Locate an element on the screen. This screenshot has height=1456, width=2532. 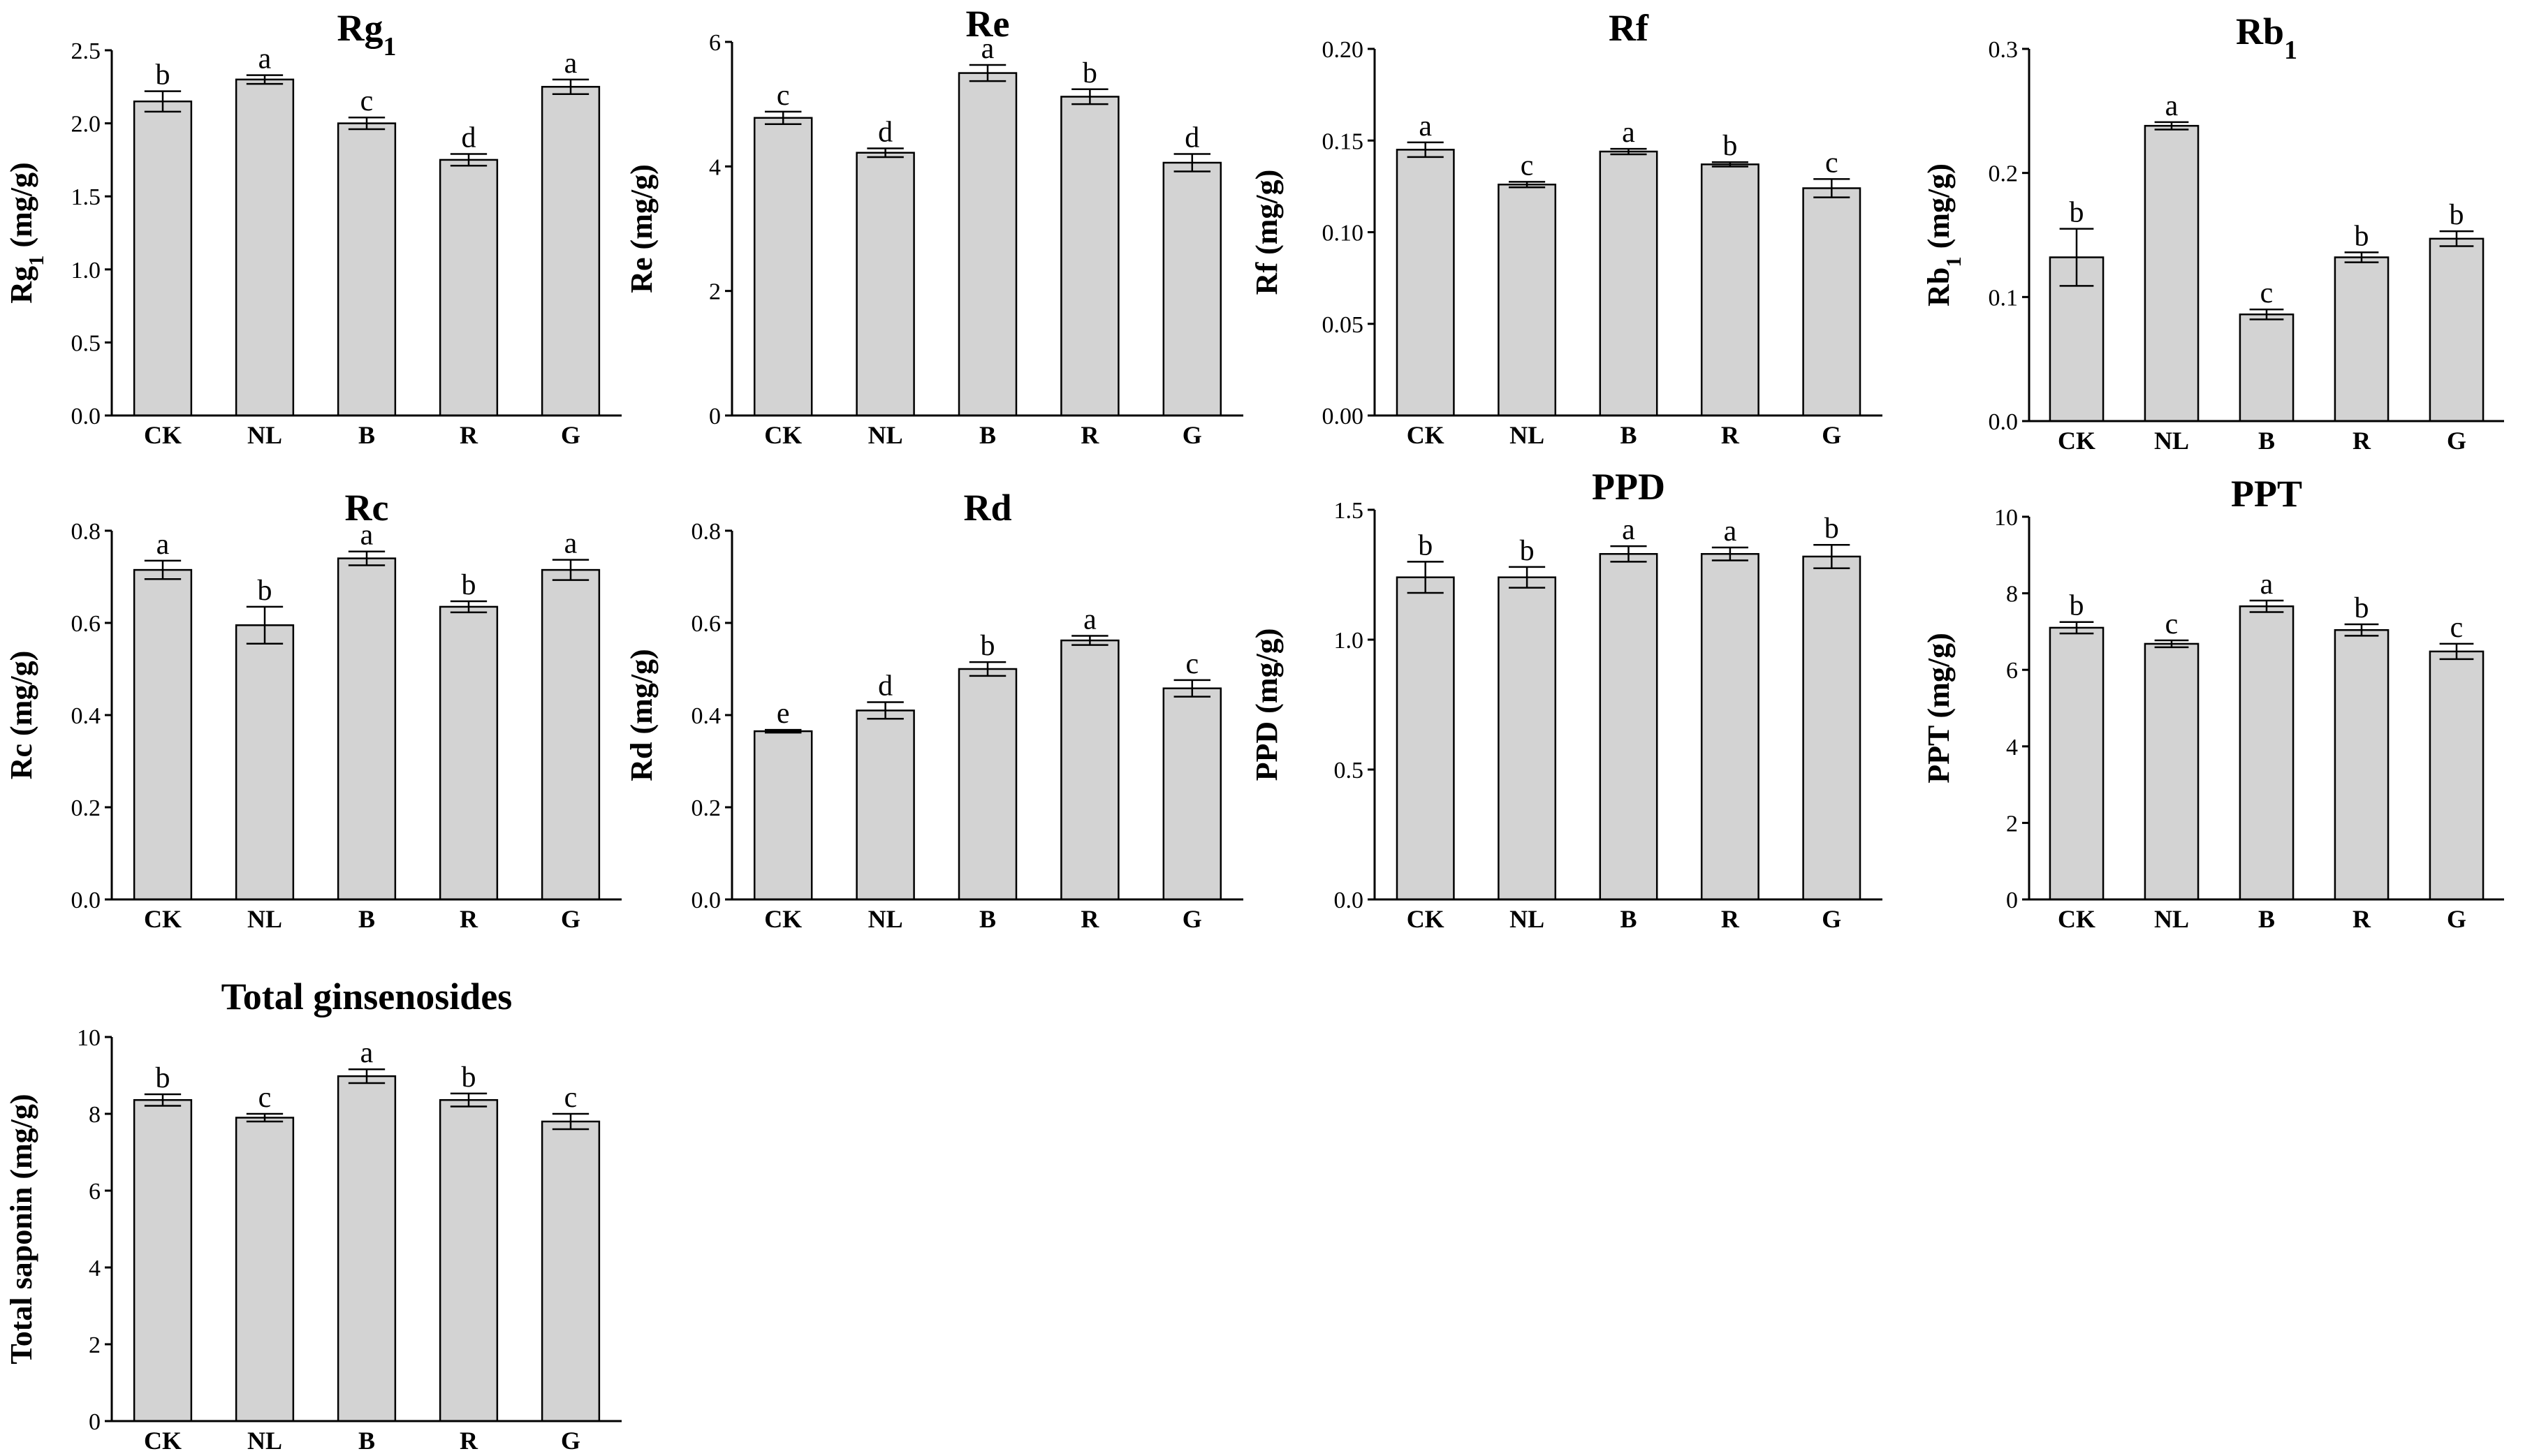
y-tick-label: 0.05 is located at coordinates (1343, 325).